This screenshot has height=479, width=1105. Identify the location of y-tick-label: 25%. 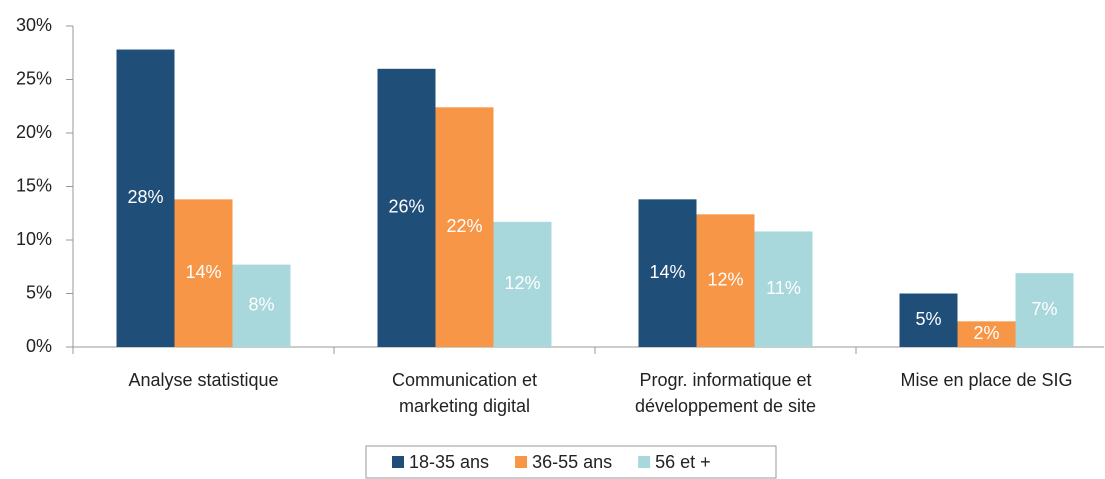
(34, 78).